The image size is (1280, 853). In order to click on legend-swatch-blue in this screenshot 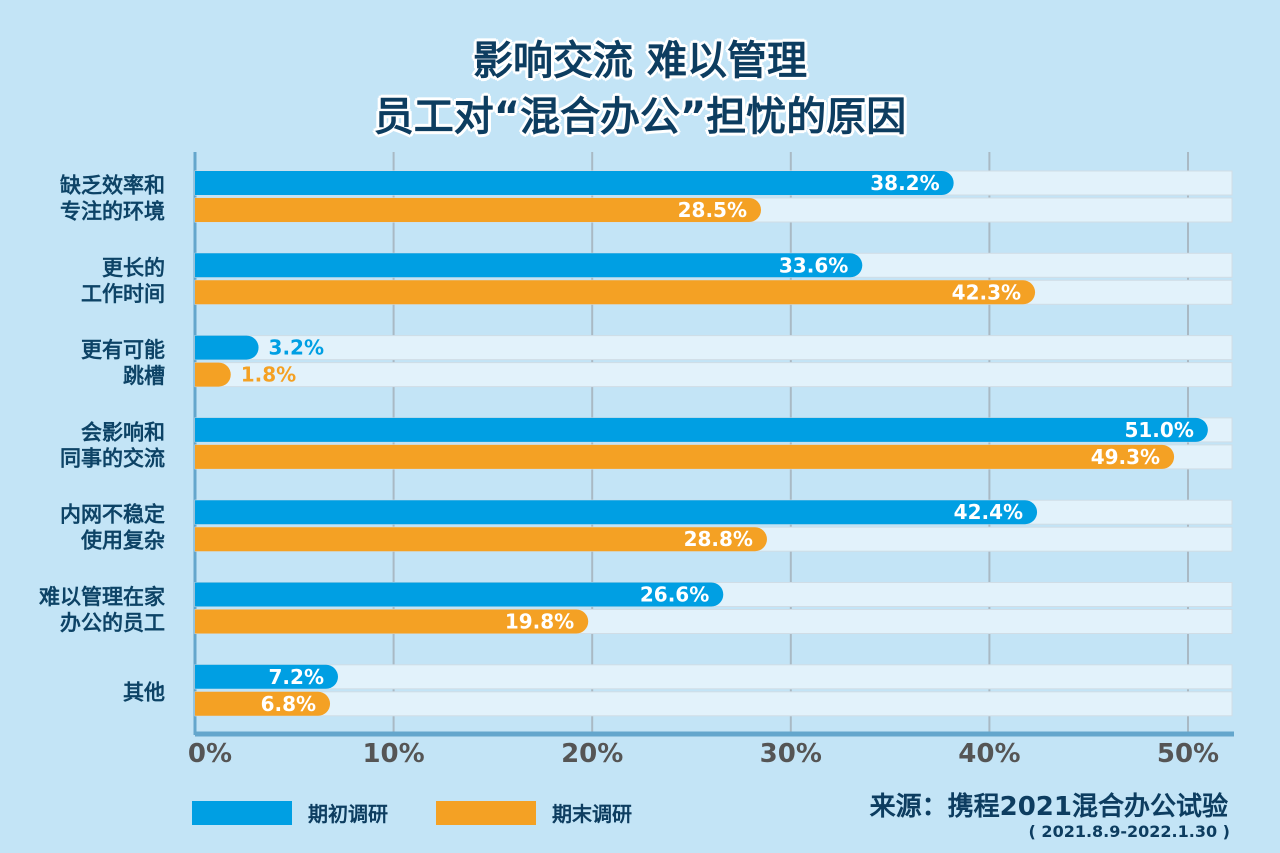, I will do `click(242, 812)`.